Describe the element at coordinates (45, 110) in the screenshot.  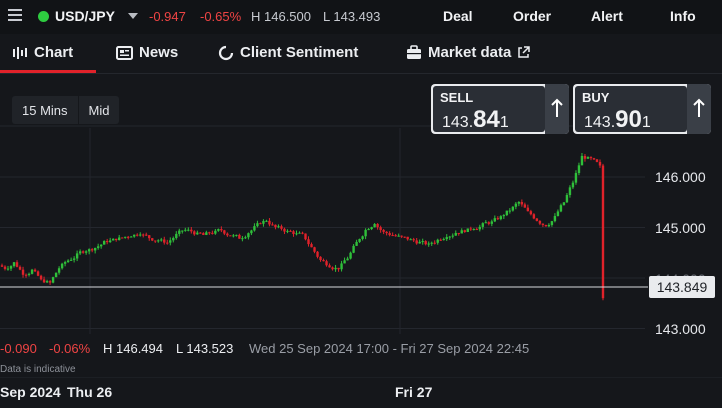
I see `interval-button: 15 Mins` at that location.